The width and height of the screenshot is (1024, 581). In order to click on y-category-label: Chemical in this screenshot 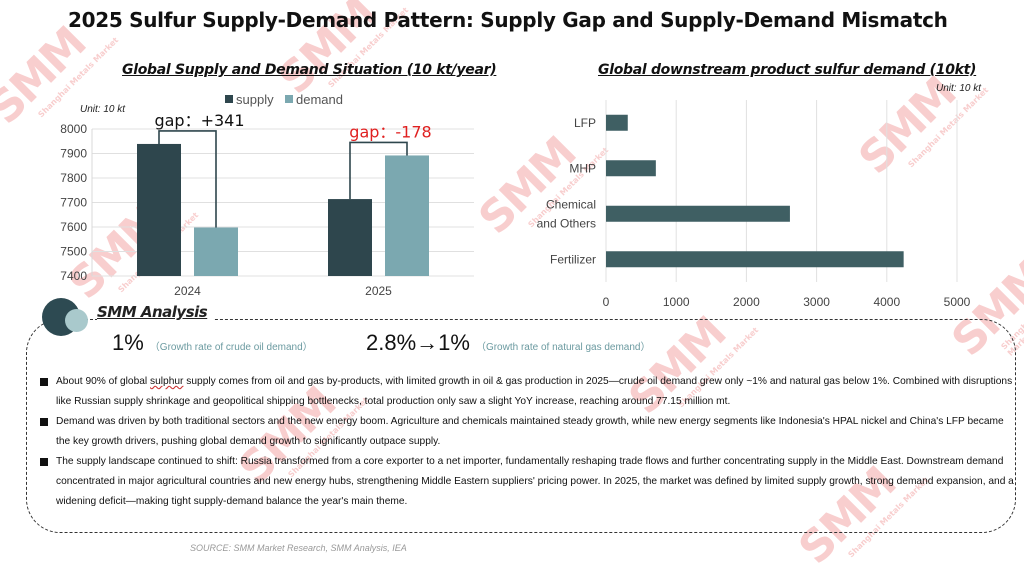, I will do `click(571, 204)`.